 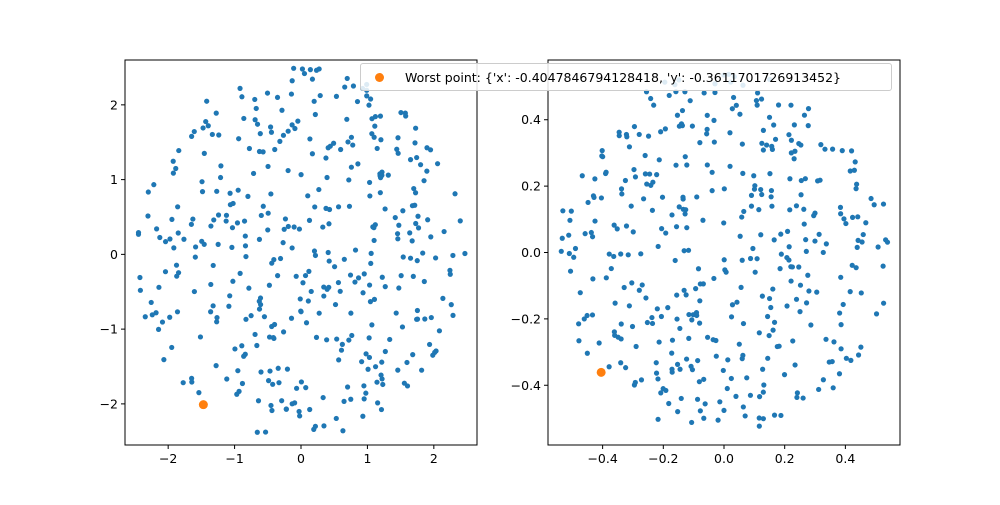 I want to click on x-tick-label: −0.2, so click(x=663, y=458).